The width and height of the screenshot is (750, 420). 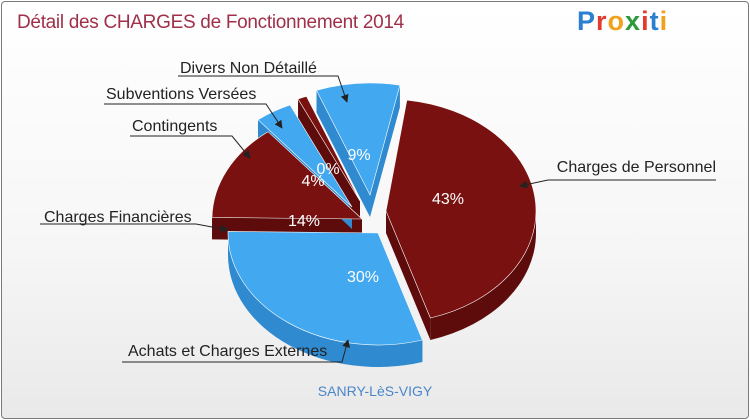 What do you see at coordinates (616, 21) in the screenshot?
I see `logo-letter: o` at bounding box center [616, 21].